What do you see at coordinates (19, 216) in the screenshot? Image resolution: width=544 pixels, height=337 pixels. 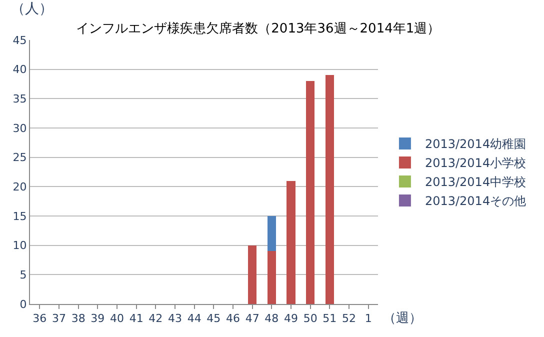 I see `y-tick-label: 15` at bounding box center [19, 216].